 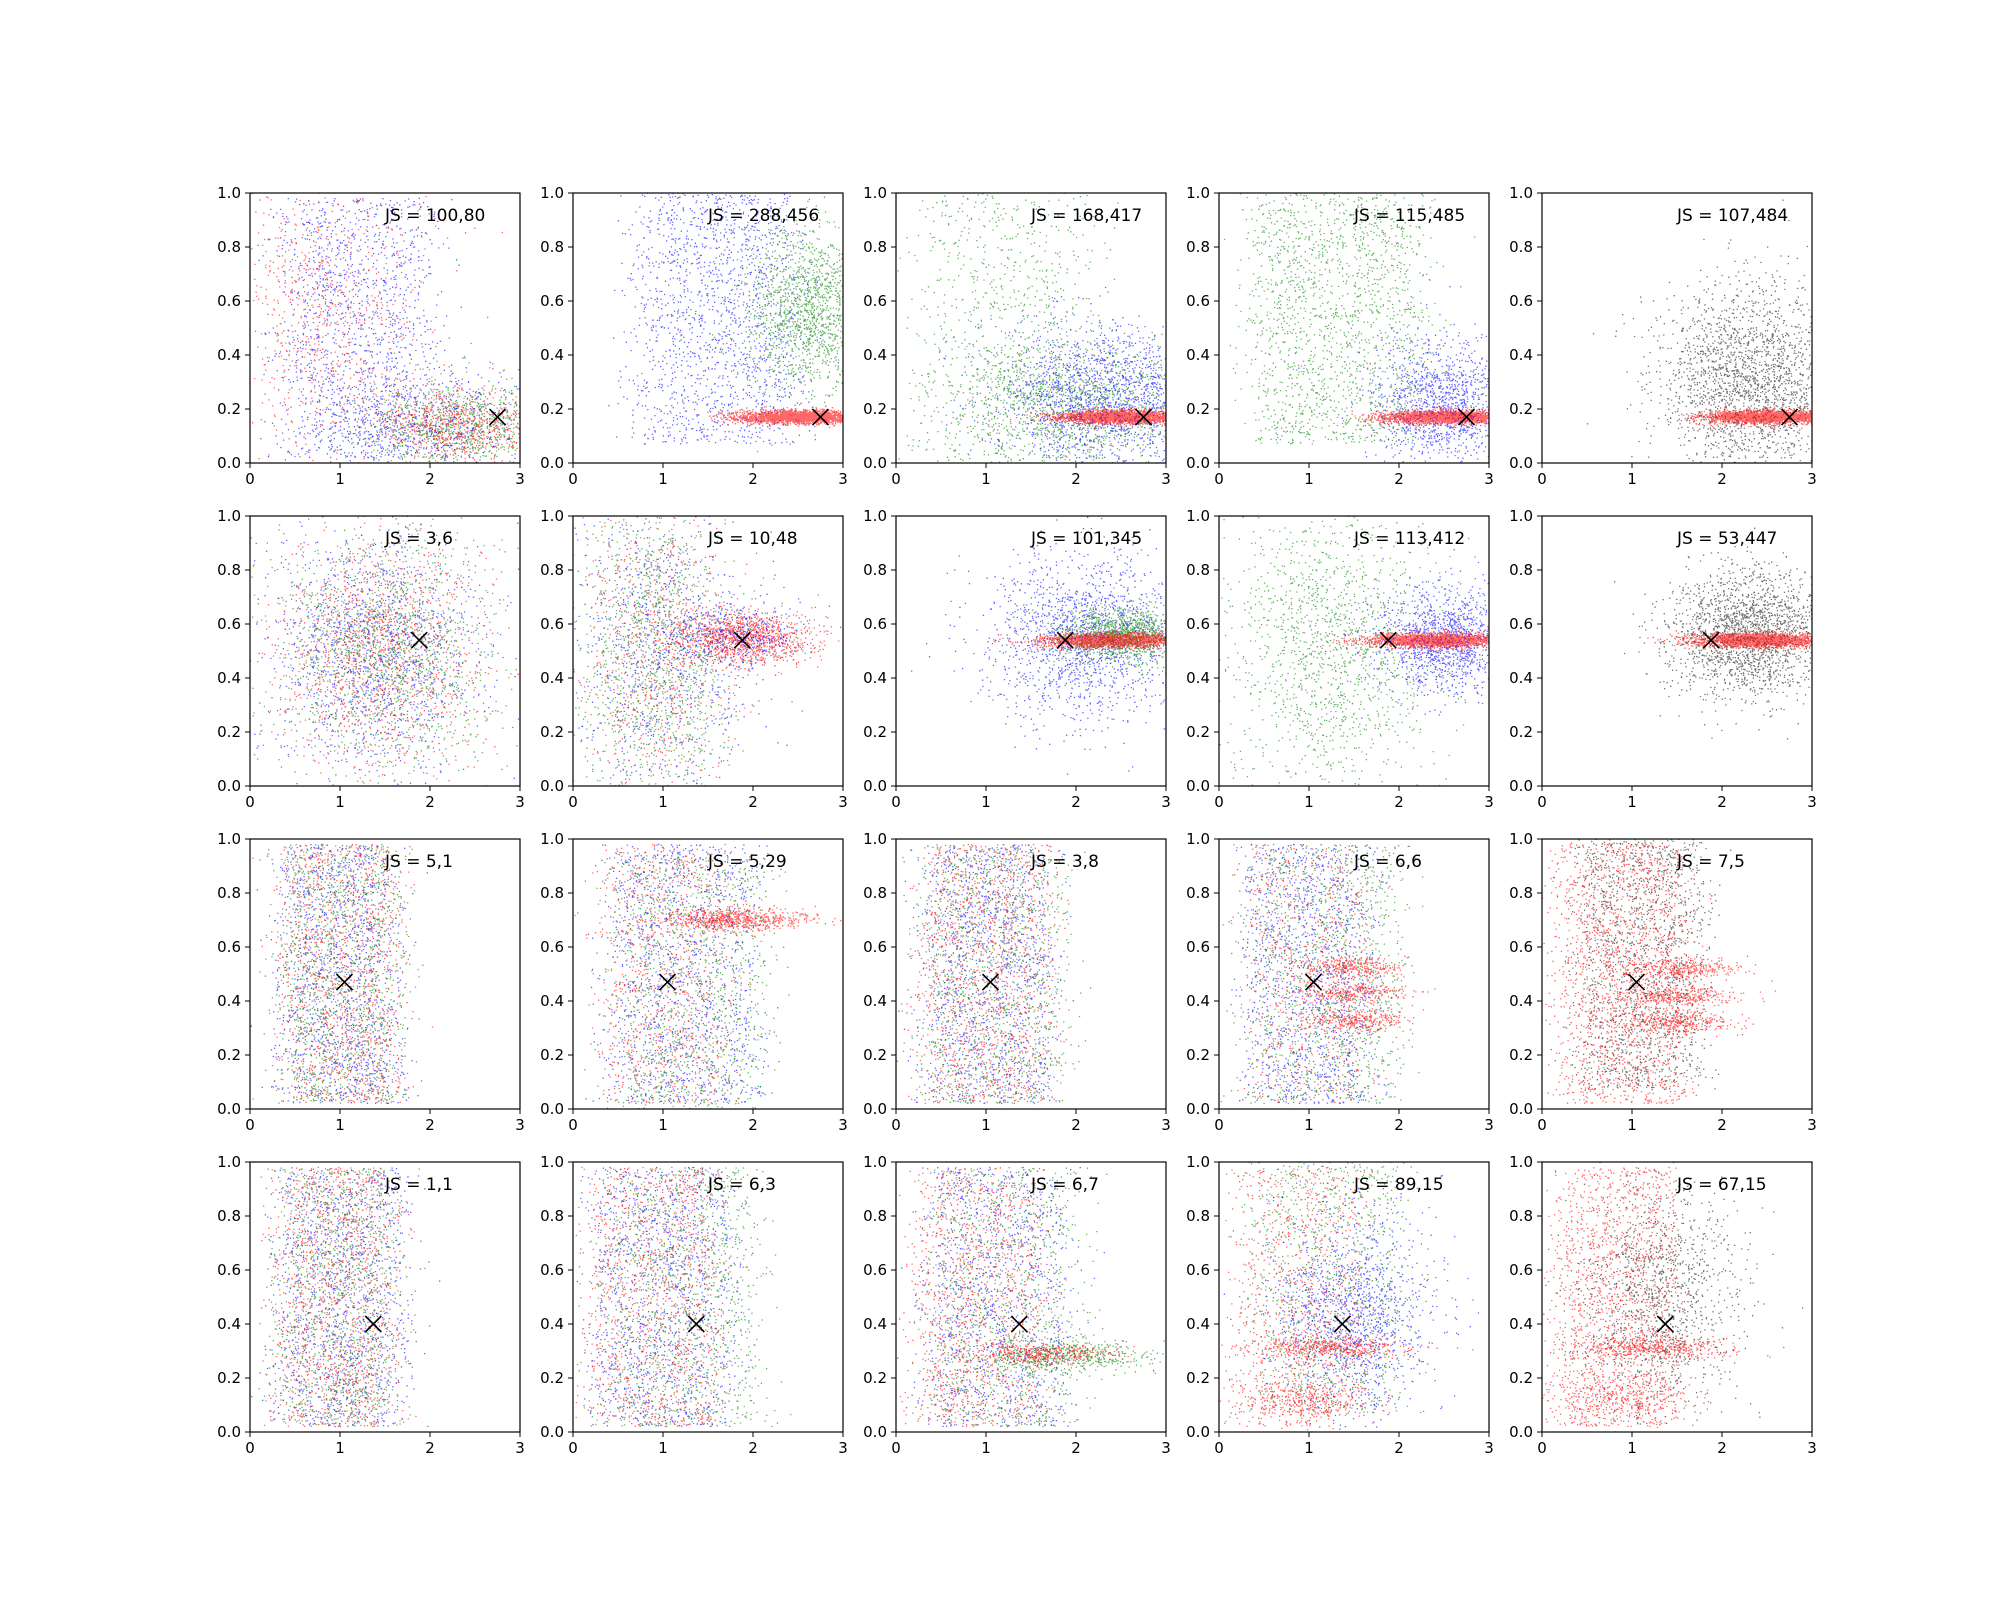 I want to click on subplot-r2-c3: 0 1 2 3 0.0 0.2 0.4 0.6 0.8 1.0 JS = 101,345, so click(x=1017, y=659).